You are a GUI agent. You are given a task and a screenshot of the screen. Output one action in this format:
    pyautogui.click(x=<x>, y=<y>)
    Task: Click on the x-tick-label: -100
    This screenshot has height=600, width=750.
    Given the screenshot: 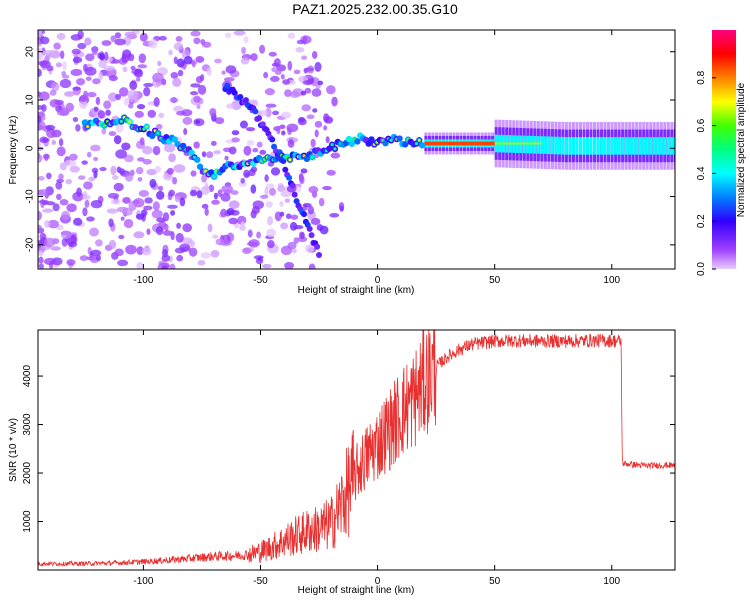 What is the action you would take?
    pyautogui.click(x=143, y=280)
    